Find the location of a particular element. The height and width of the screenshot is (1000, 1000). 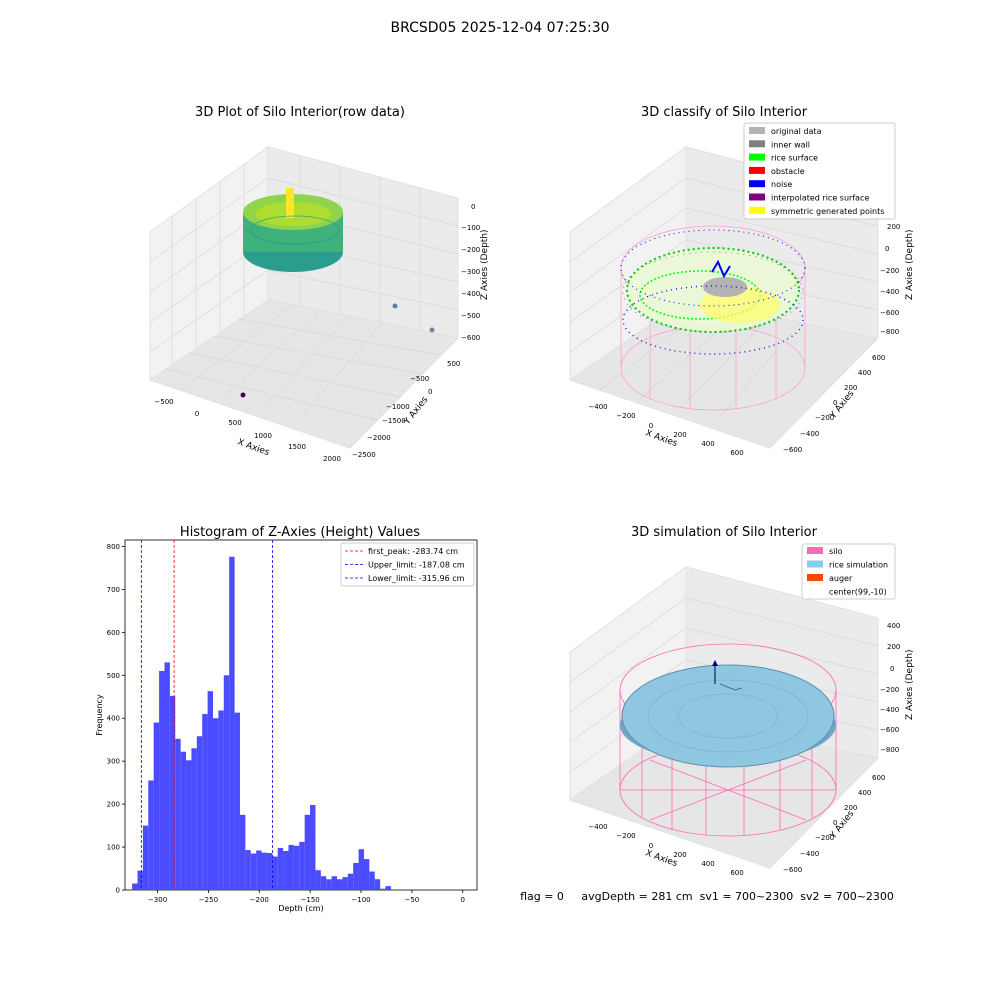

classify-ztick-1: 0 is located at coordinates (887, 249).